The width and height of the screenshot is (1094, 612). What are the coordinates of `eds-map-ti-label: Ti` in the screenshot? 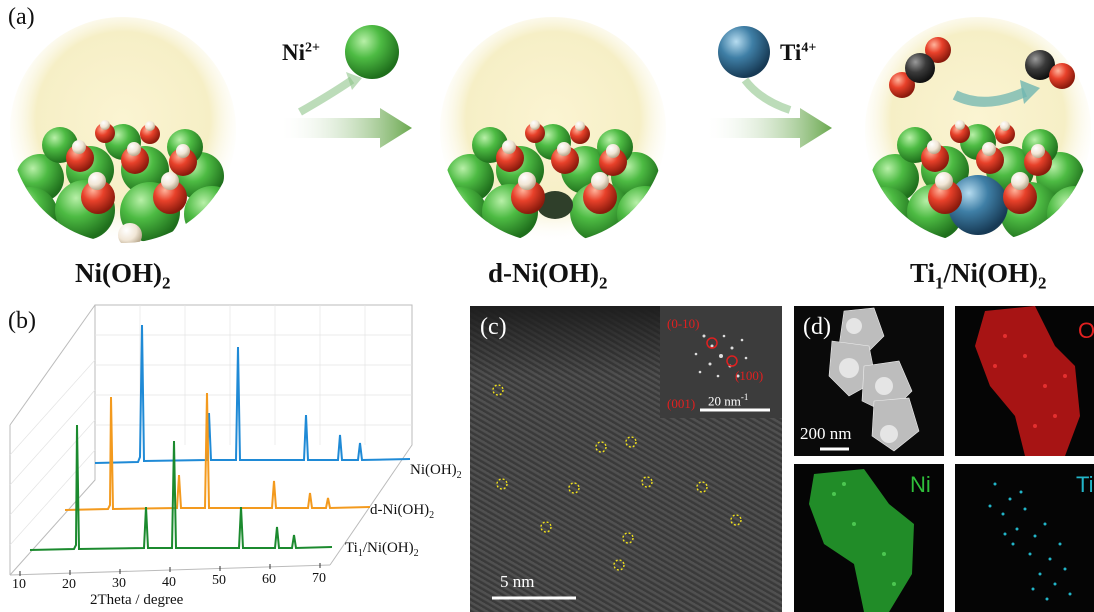 It's located at (1085, 484).